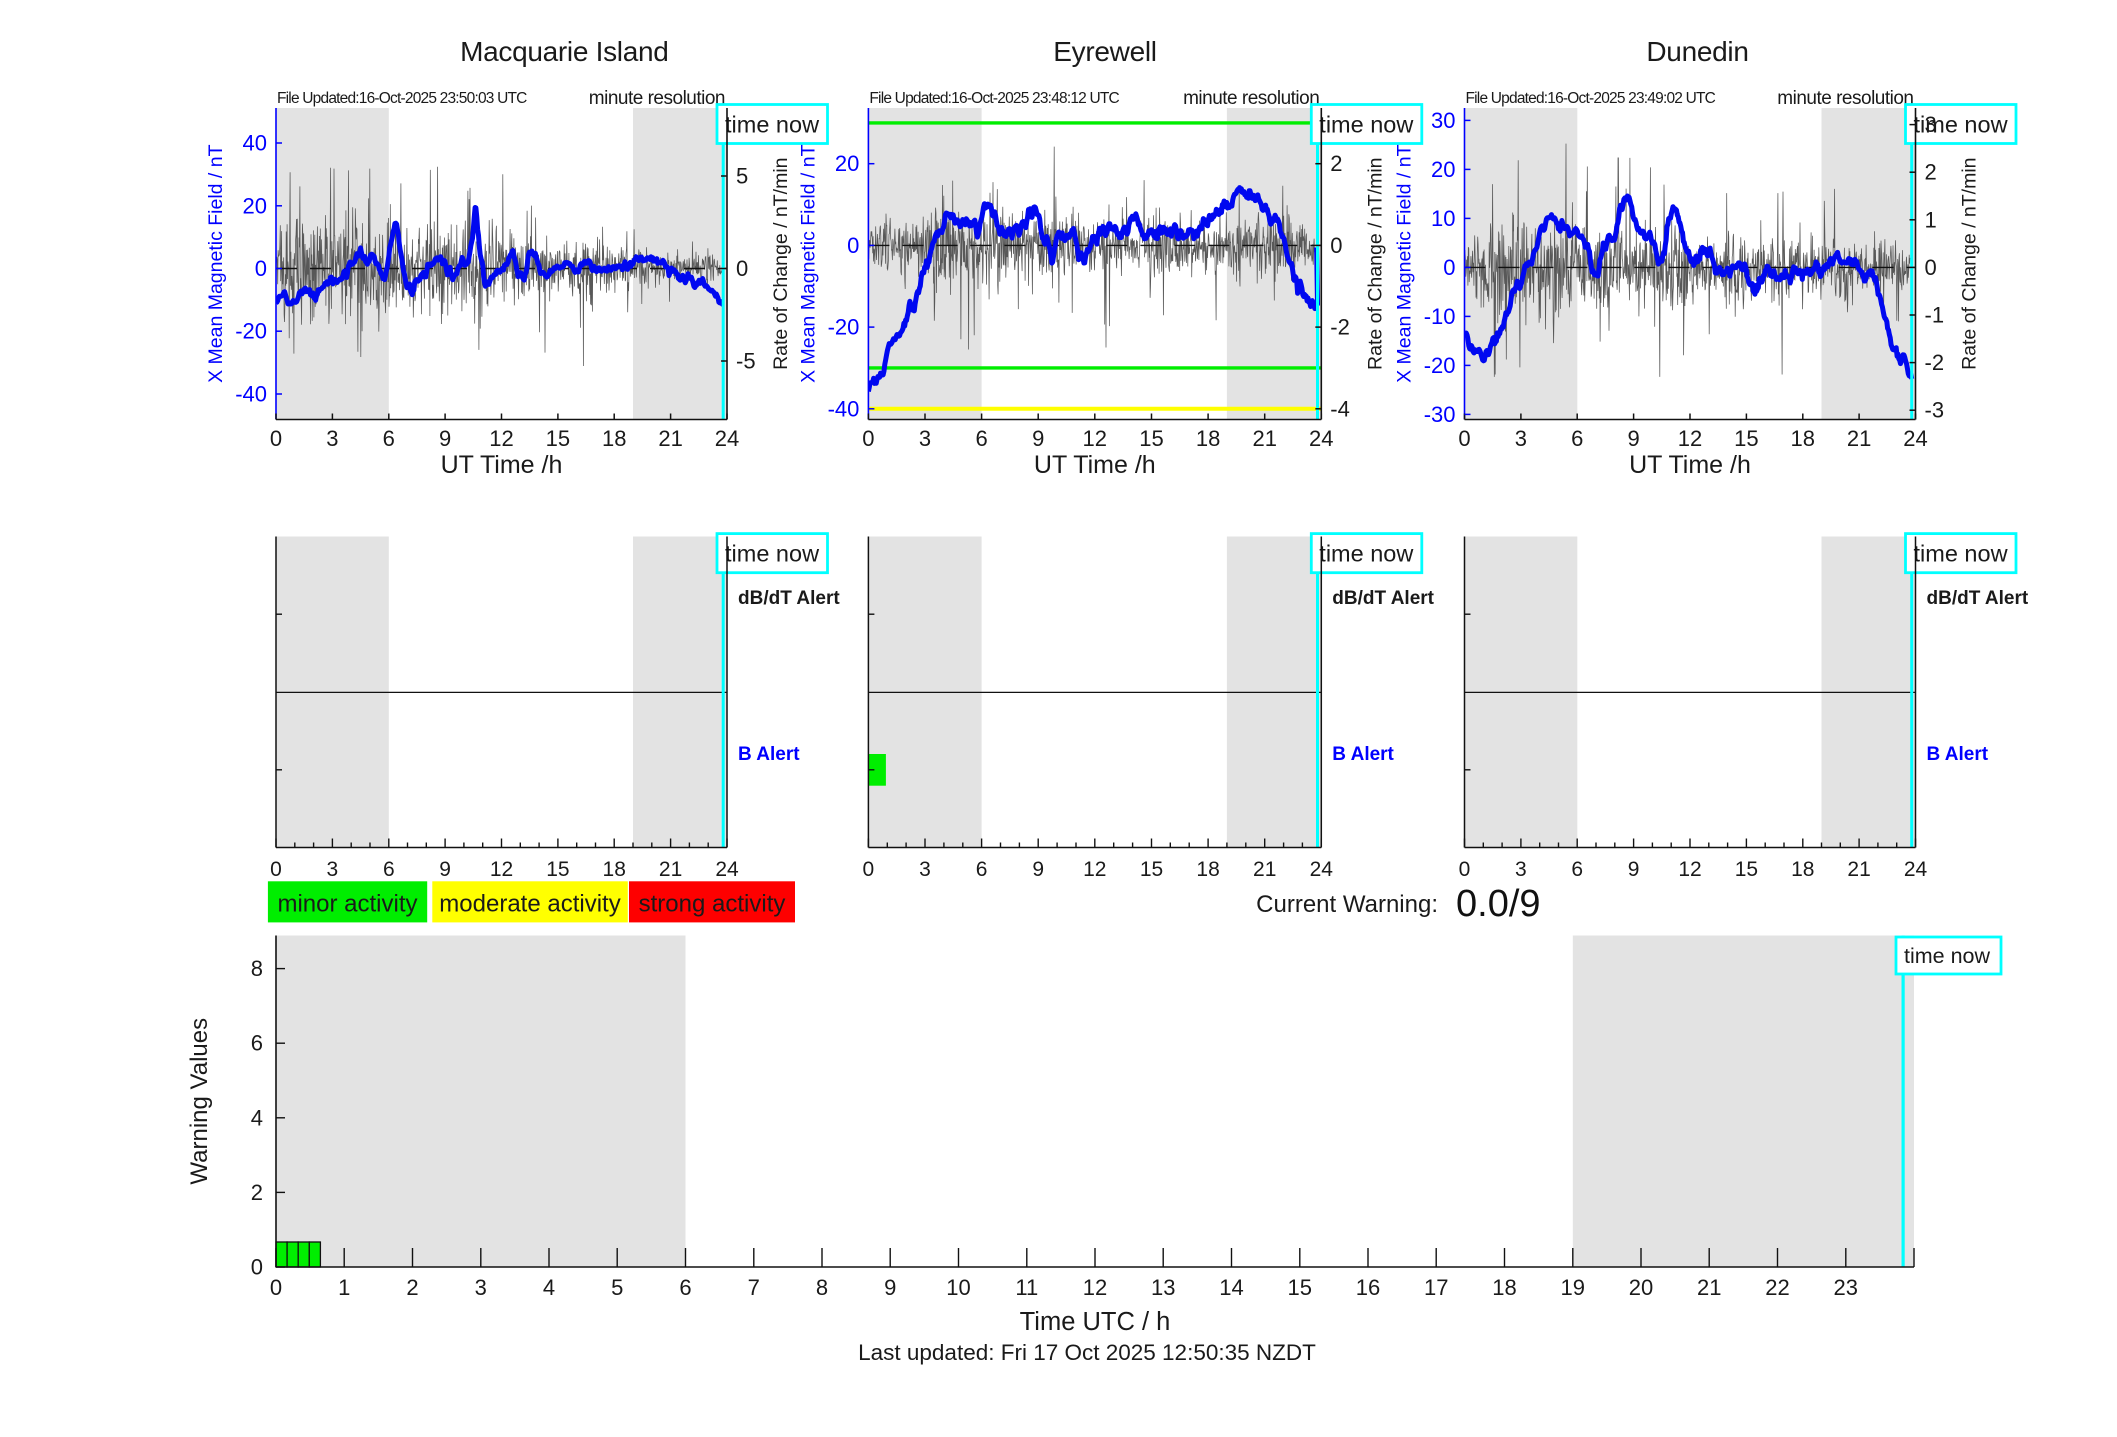 This screenshot has height=1437, width=2117. Describe the element at coordinates (1231, 1287) in the screenshot. I see `svg-text: 14` at that location.